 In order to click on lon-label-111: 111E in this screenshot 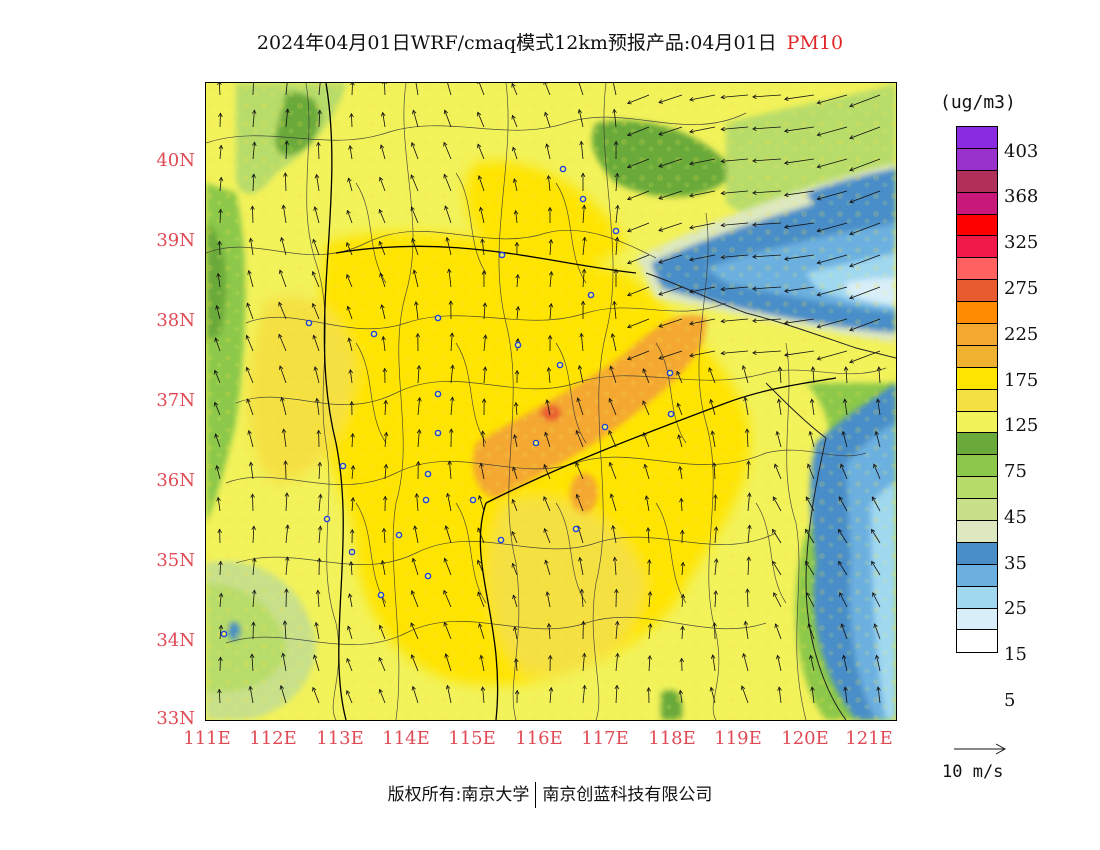, I will do `click(207, 738)`.